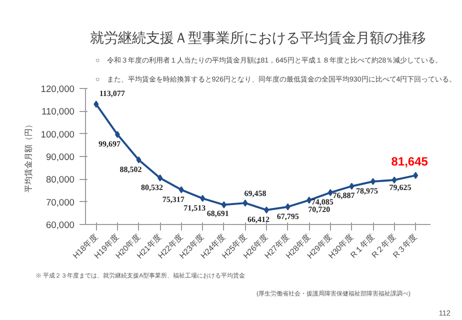 This screenshot has width=462, height=320. What do you see at coordinates (109, 144) in the screenshot?
I see `data-label: 99,697` at bounding box center [109, 144].